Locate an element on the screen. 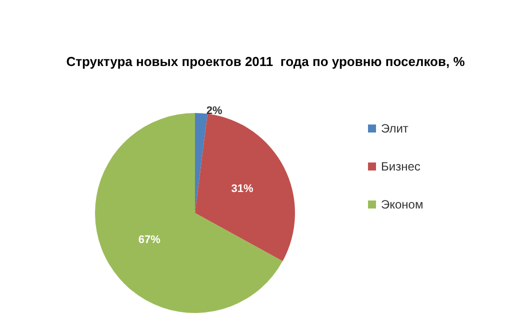 Image resolution: width=531 pixels, height=333 pixels. chart-title: Структура новых проектов 2011 года по уровню поселков, % is located at coordinates (266, 61).